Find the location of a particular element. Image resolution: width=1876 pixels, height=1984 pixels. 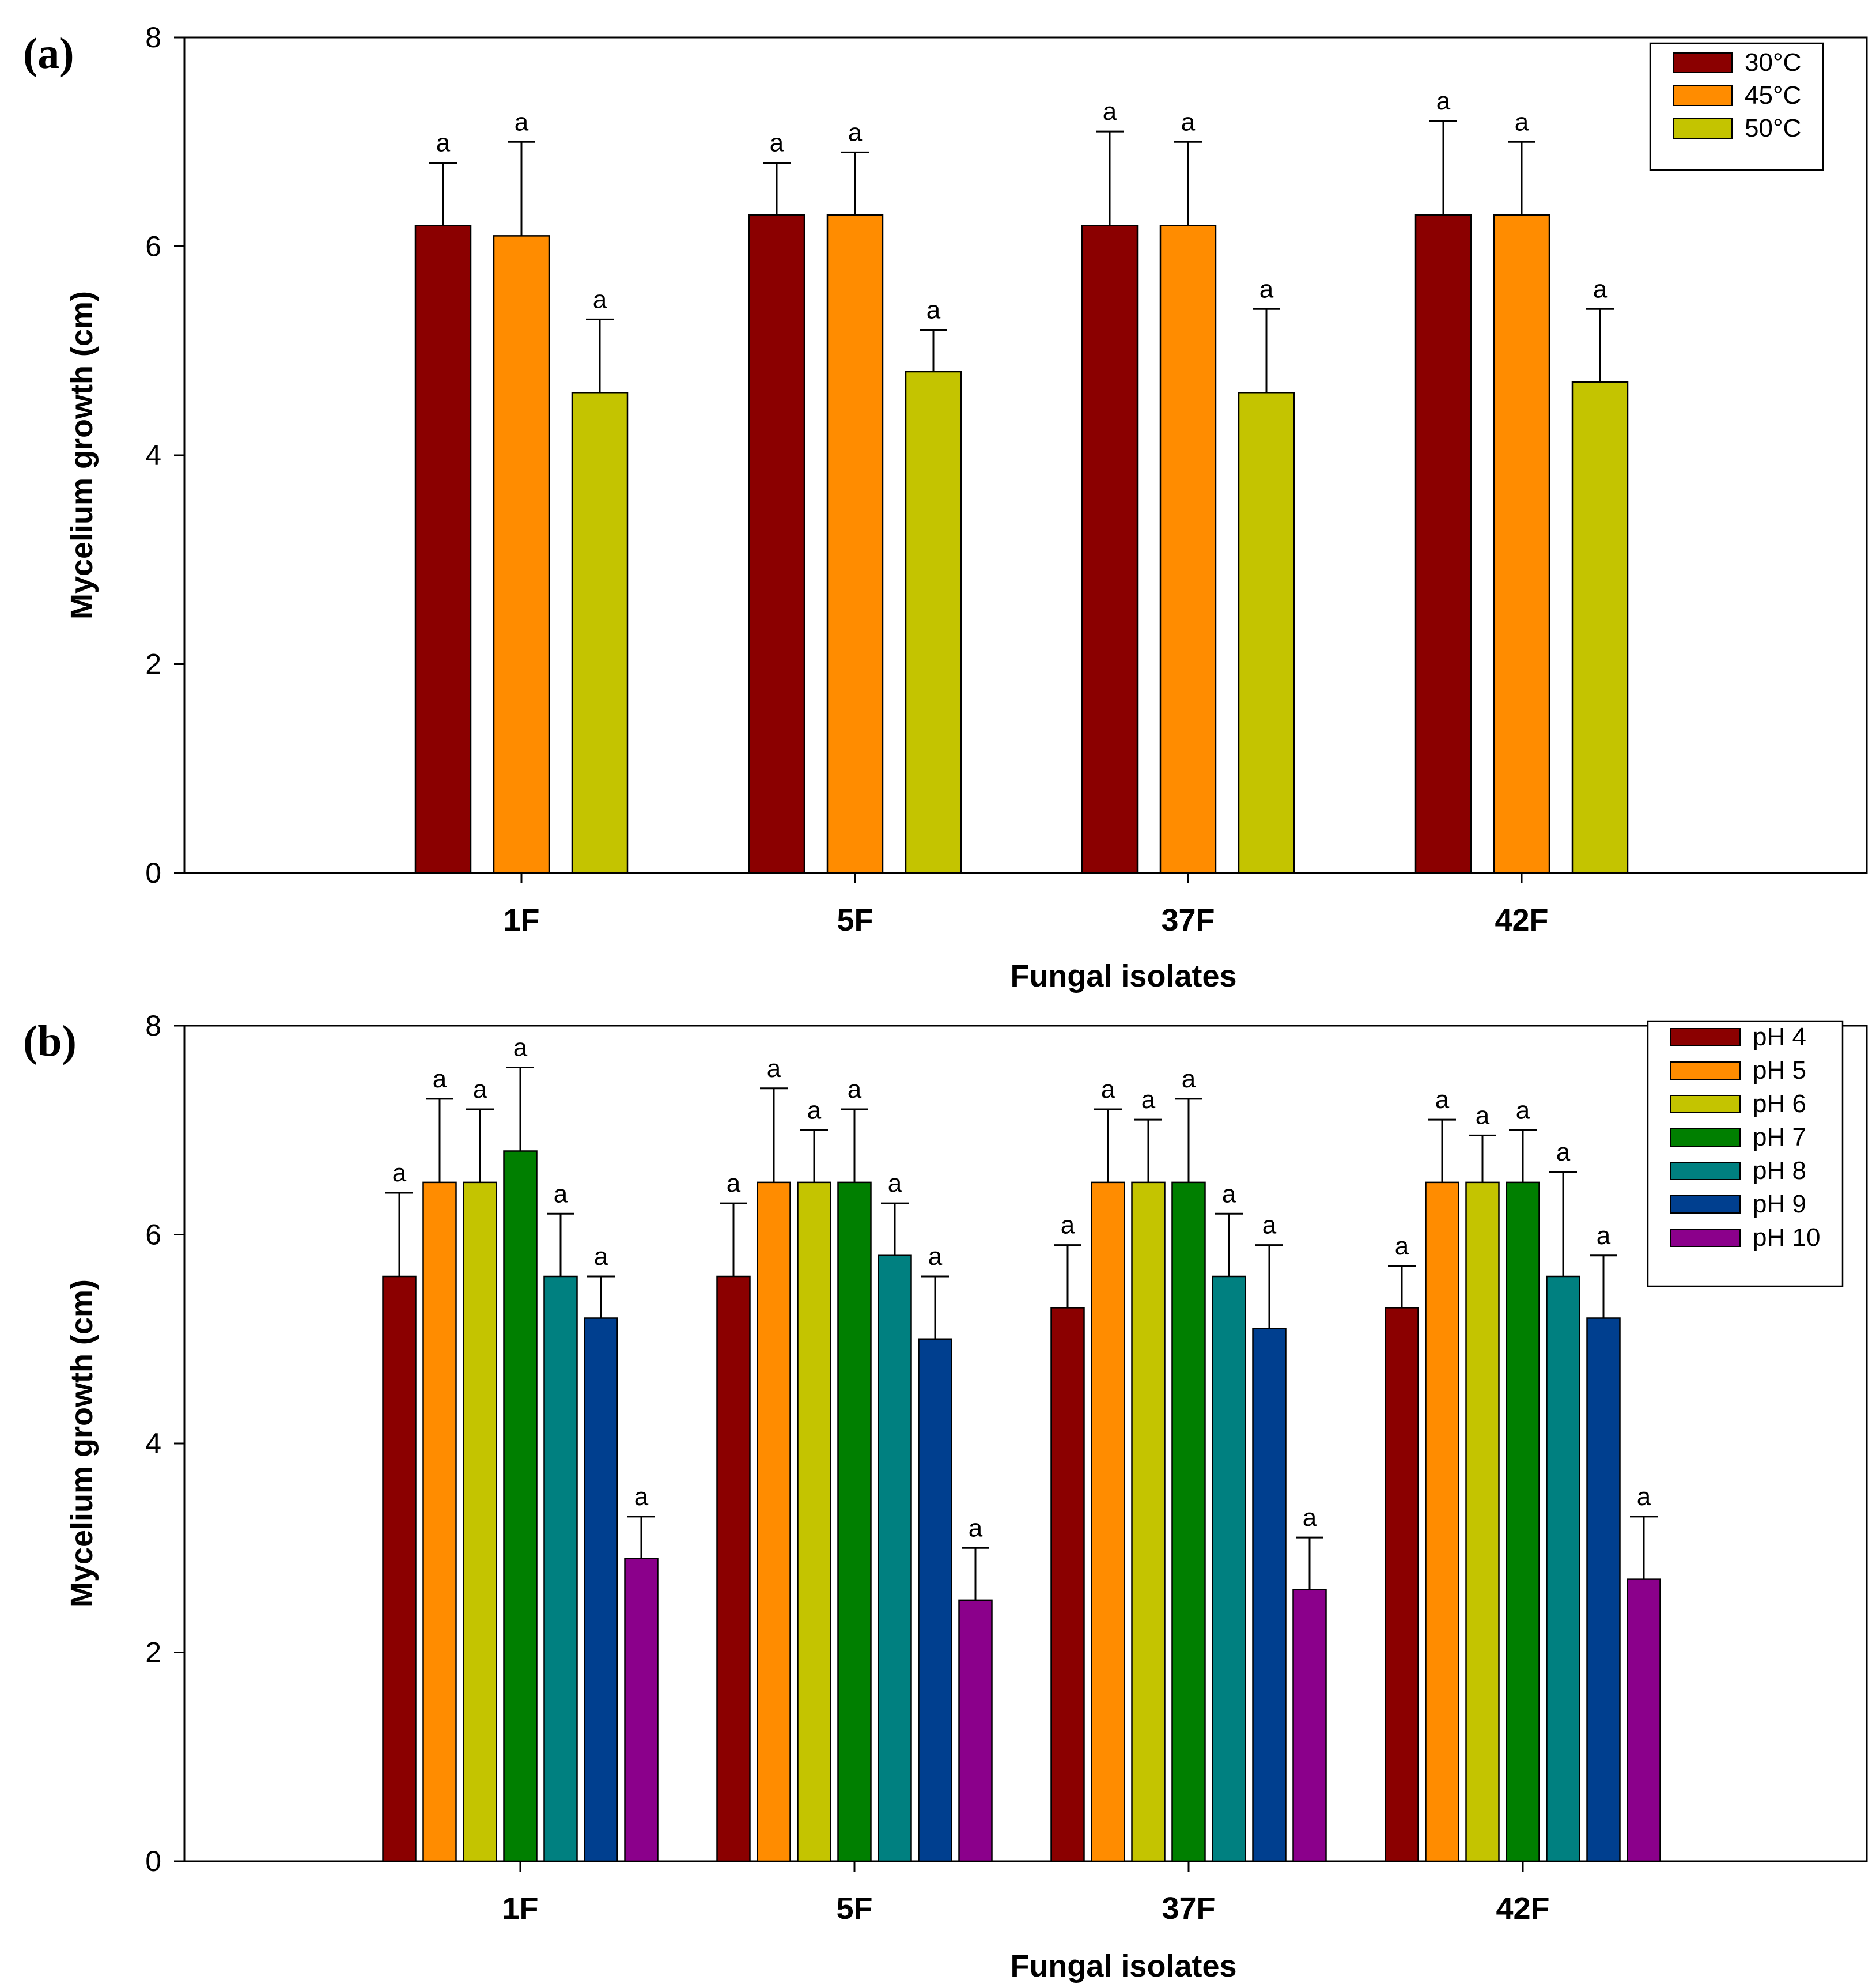

bar-42F-45C is located at coordinates (1521, 544).